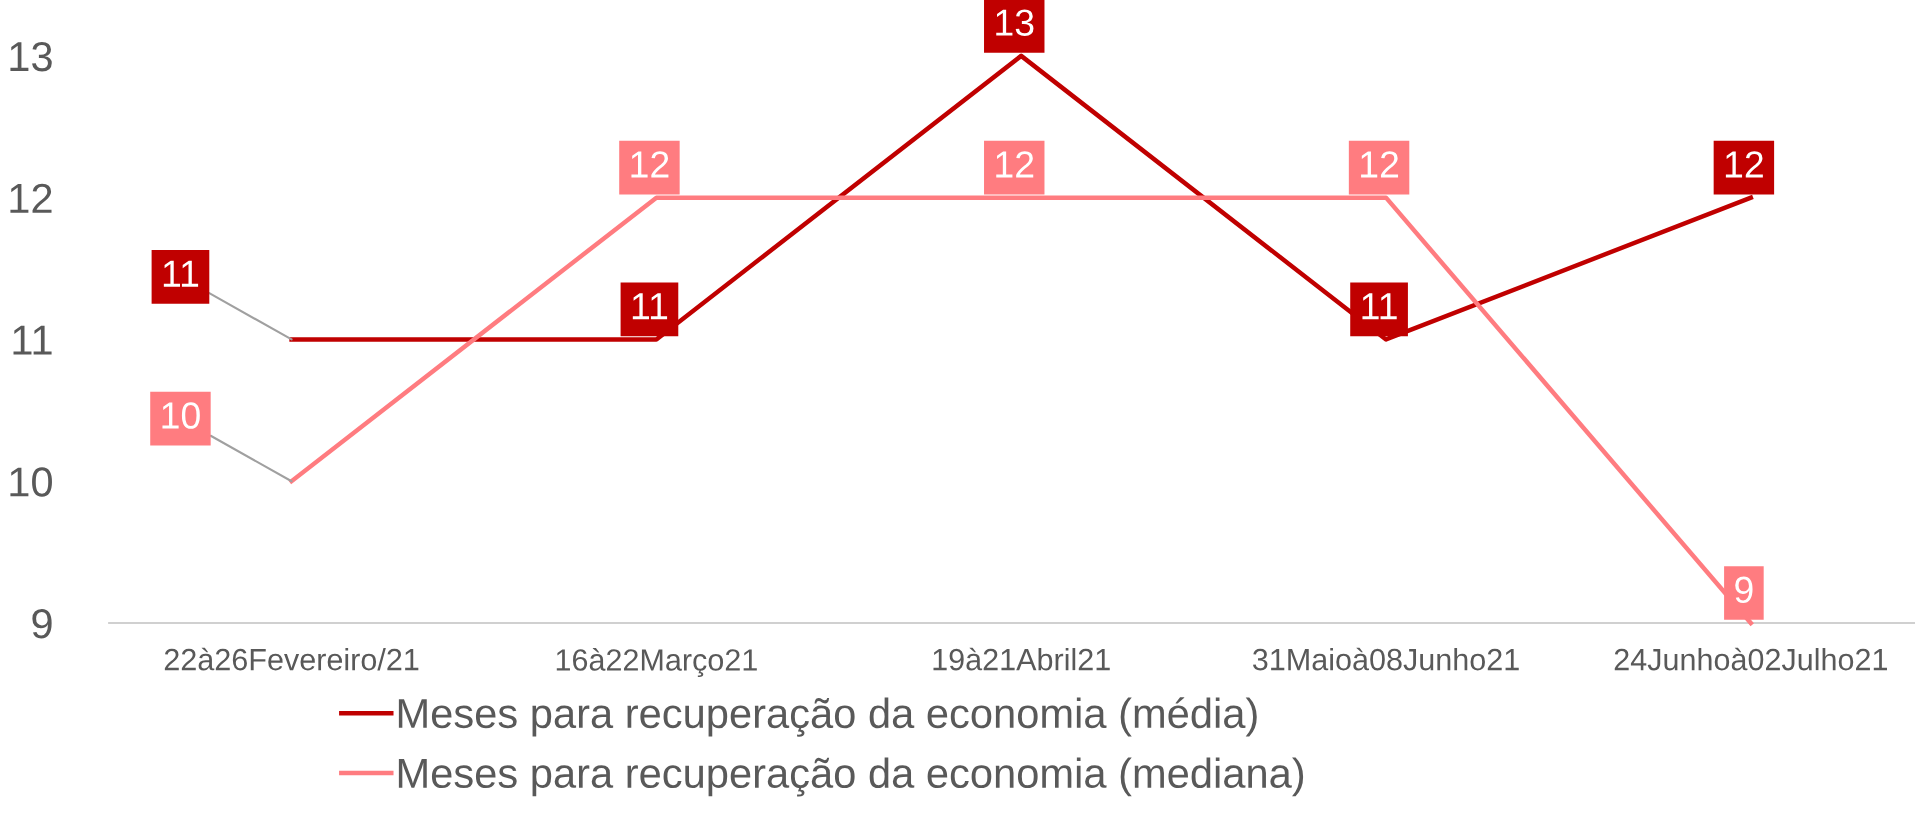  Describe the element at coordinates (827, 717) in the screenshot. I see `legend-label: Meses para recuperação da economia (média)` at that location.